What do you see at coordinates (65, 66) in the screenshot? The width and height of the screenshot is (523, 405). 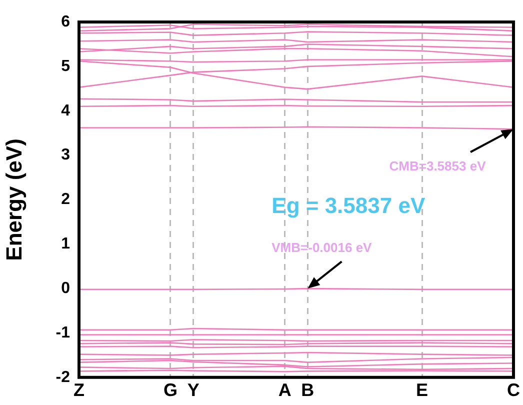 I see `y-tick-label: 5` at bounding box center [65, 66].